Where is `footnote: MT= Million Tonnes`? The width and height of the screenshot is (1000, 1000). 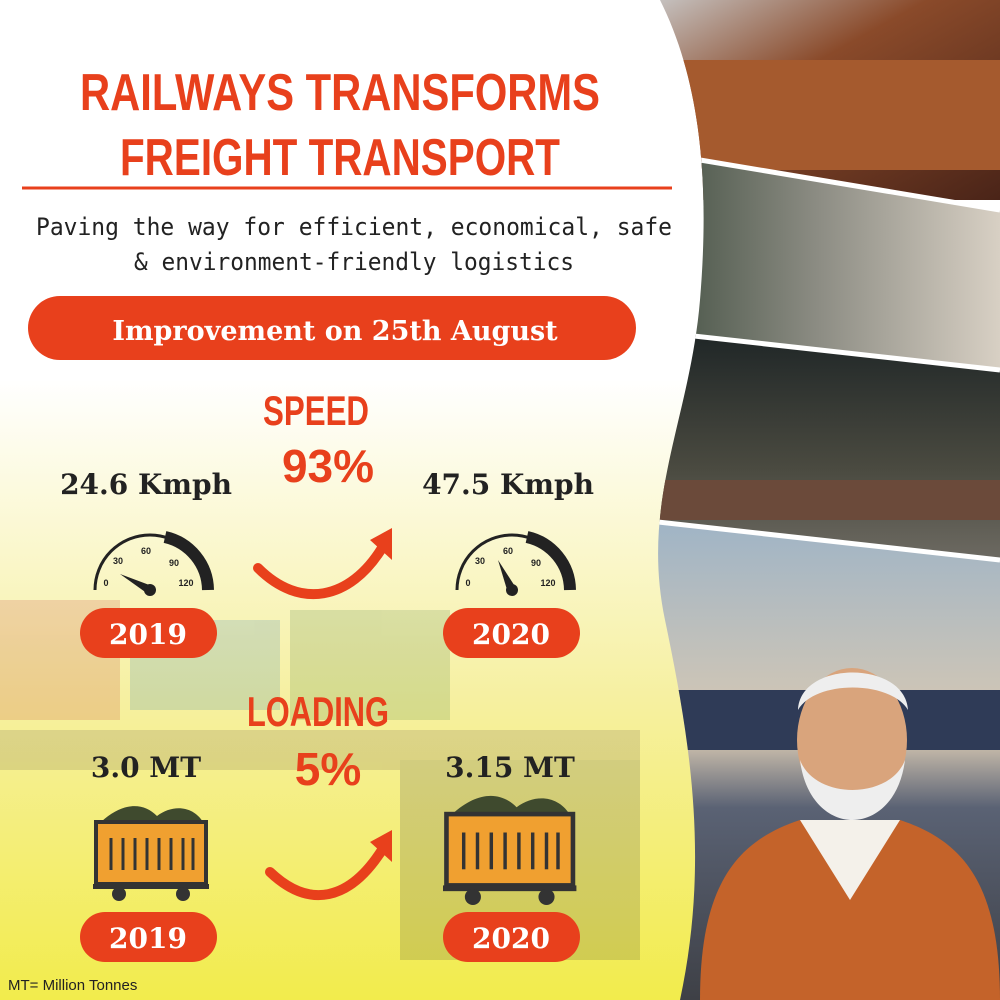 footnote: MT= Million Tonnes is located at coordinates (72, 985).